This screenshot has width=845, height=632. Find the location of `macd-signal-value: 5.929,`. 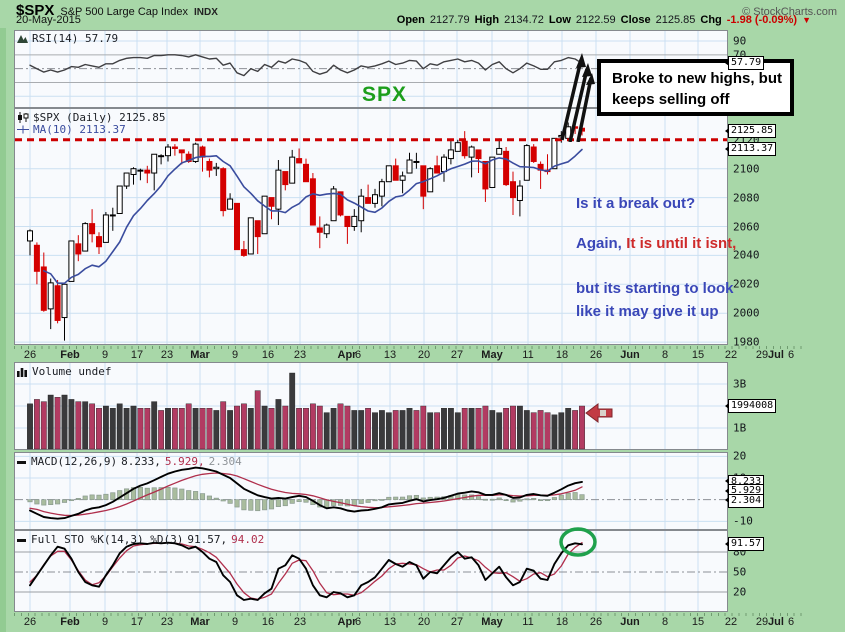

macd-signal-value: 5.929, is located at coordinates (184, 461).